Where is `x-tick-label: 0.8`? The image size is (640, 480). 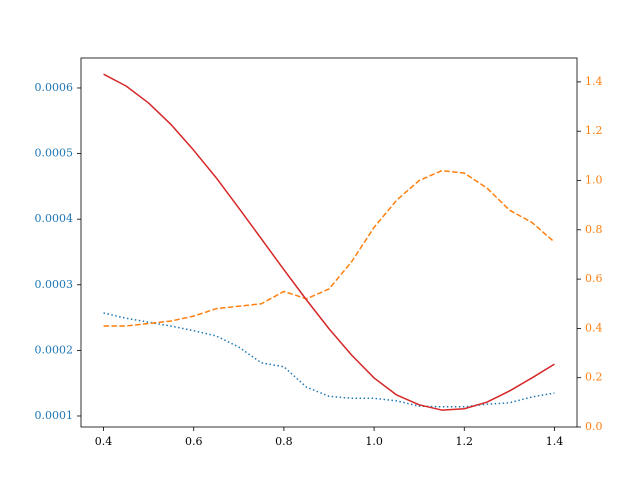 x-tick-label: 0.8 is located at coordinates (284, 441).